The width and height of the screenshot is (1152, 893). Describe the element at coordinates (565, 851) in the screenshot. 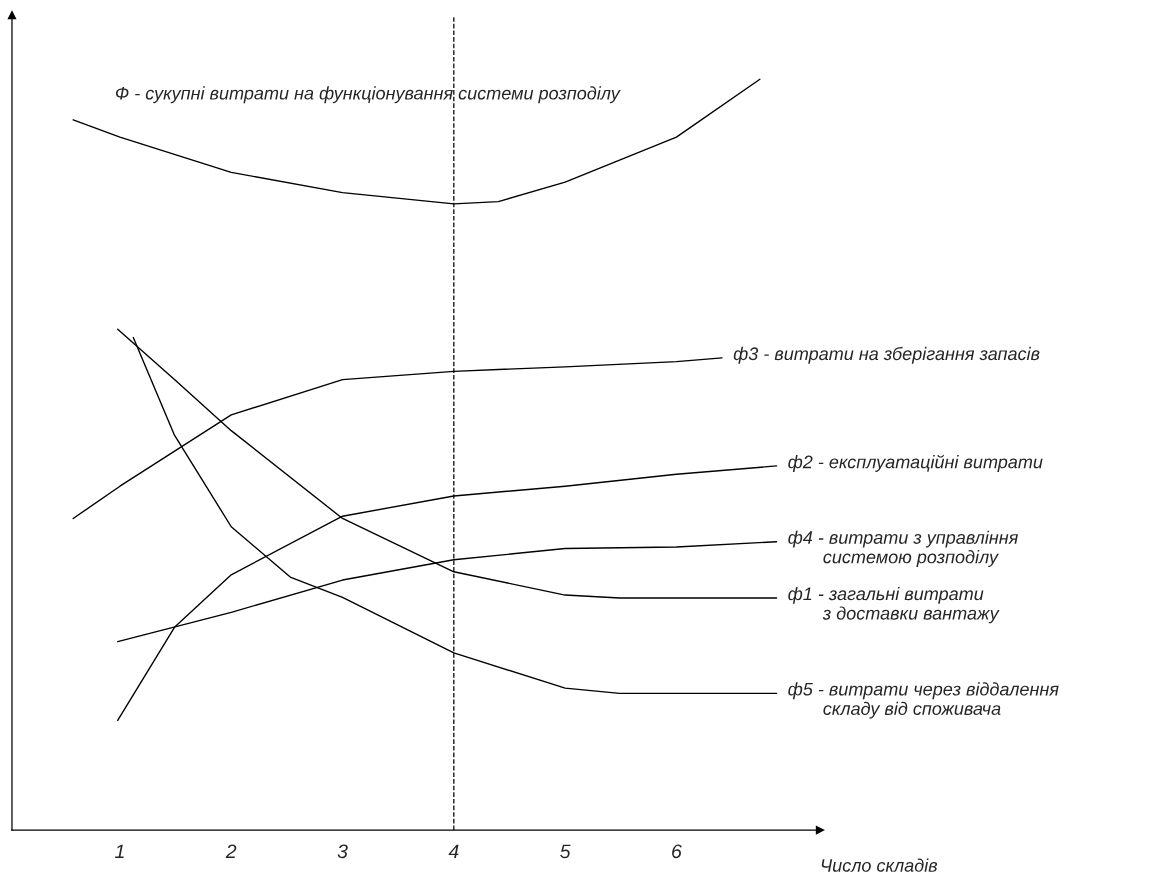

I see `x-tick-label: 5` at that location.